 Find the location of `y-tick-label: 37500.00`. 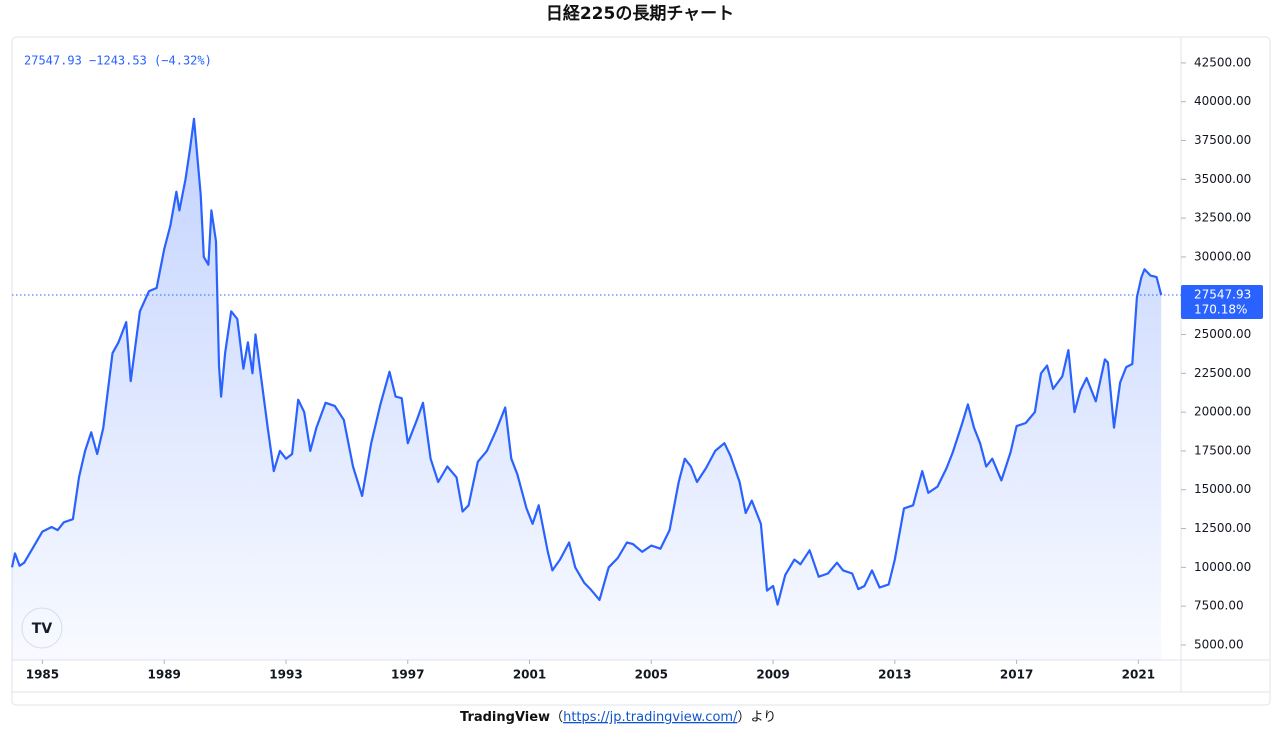

y-tick-label: 37500.00 is located at coordinates (1222, 140).